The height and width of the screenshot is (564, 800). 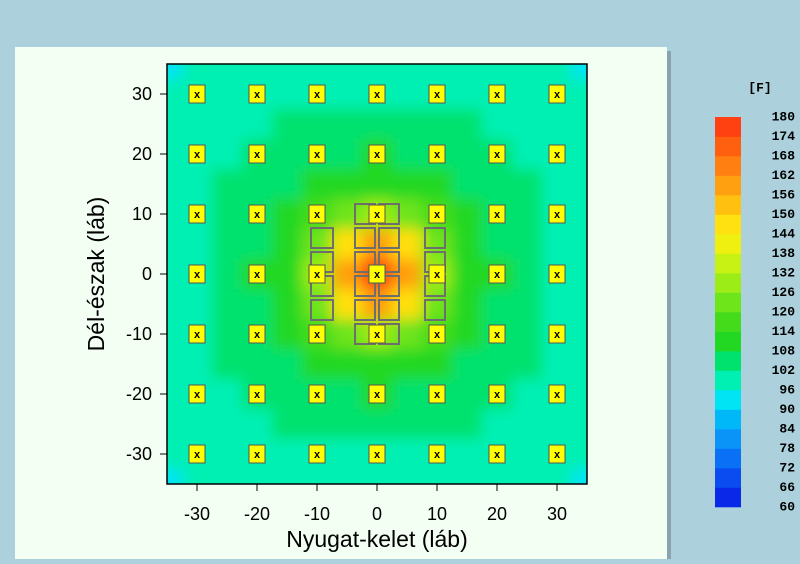 What do you see at coordinates (787, 506) in the screenshot?
I see `colorbar-label: 60` at bounding box center [787, 506].